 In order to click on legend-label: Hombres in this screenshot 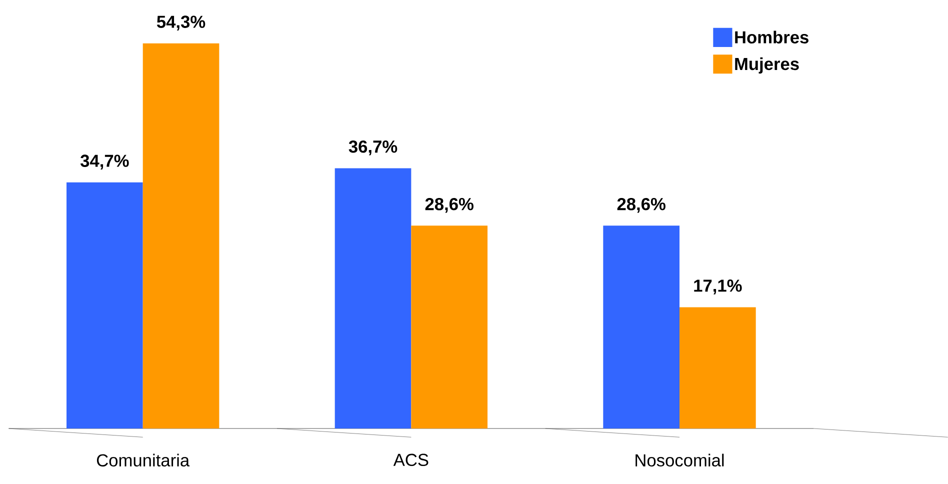, I will do `click(771, 37)`.